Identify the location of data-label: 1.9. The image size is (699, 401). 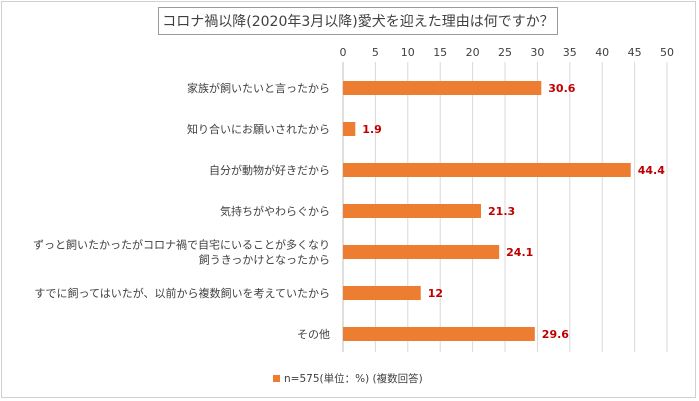
(372, 129).